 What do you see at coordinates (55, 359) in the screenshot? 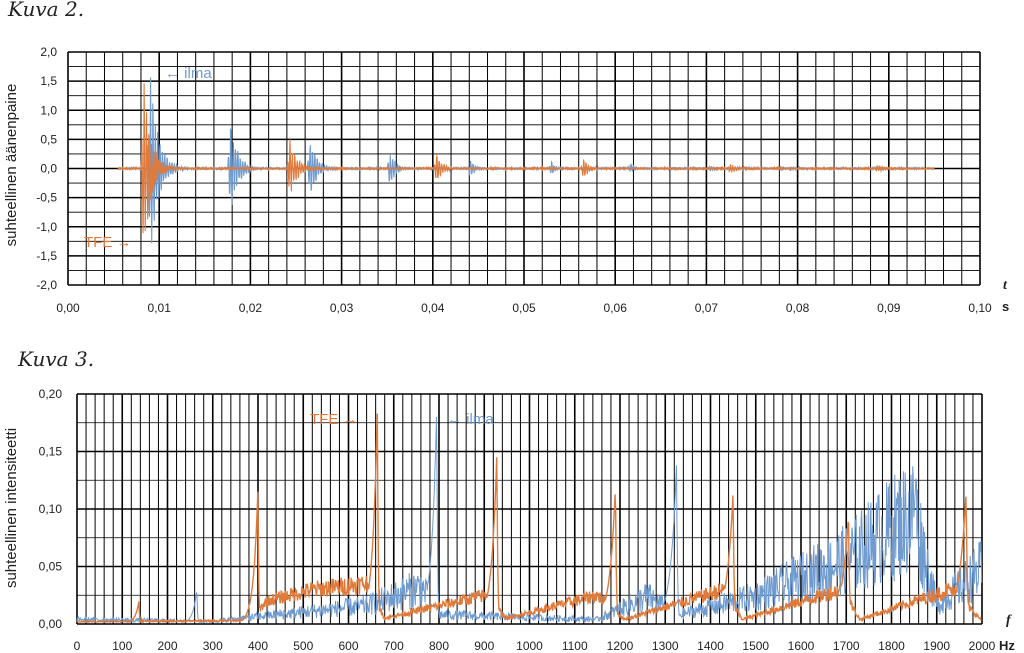
I see `caption-kuva-3: Kuva 3.` at bounding box center [55, 359].